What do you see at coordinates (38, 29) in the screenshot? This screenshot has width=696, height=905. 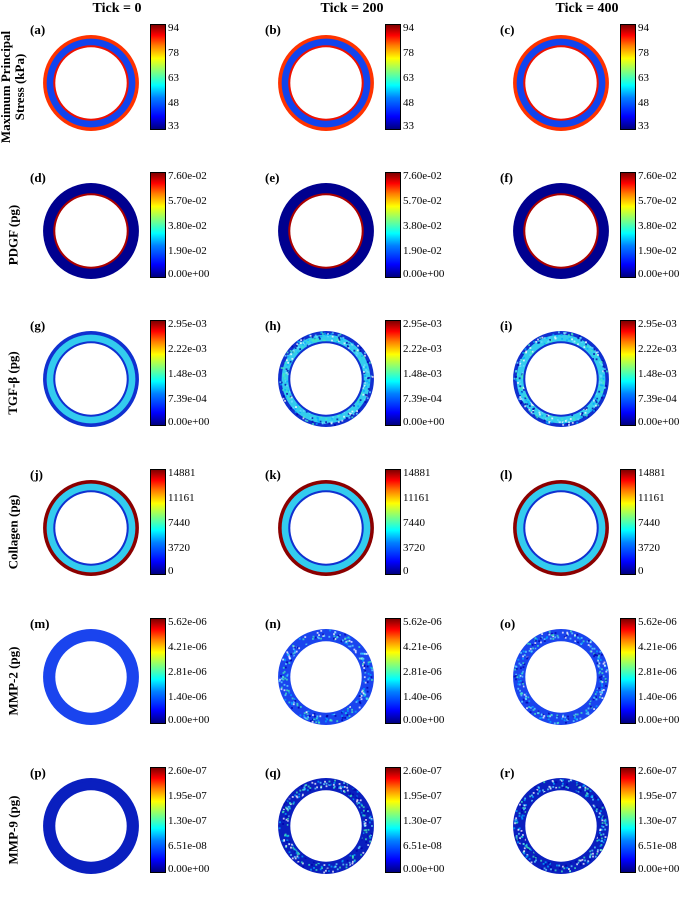 I see `panel-letter: (a)` at bounding box center [38, 29].